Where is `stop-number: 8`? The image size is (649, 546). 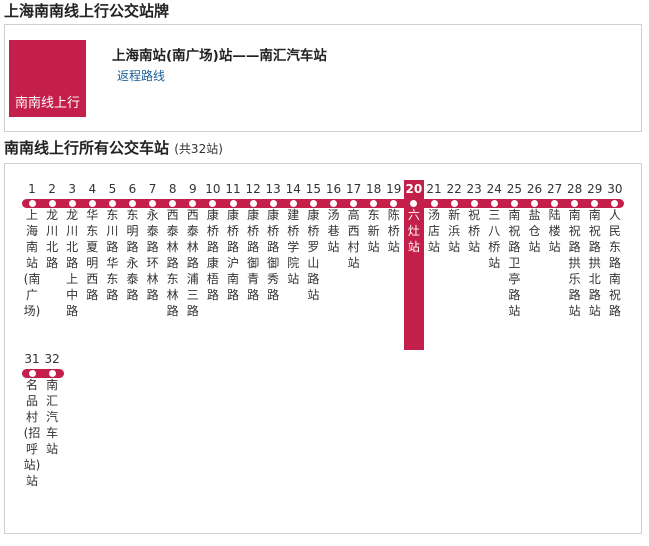 stop-number: 8 is located at coordinates (172, 189).